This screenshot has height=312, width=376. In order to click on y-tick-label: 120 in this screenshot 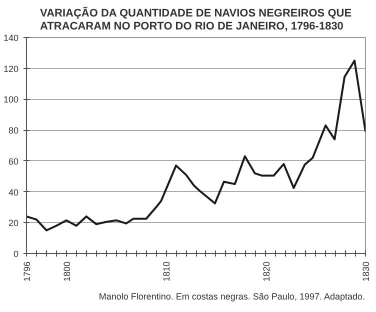, I will do `click(11, 69)`.